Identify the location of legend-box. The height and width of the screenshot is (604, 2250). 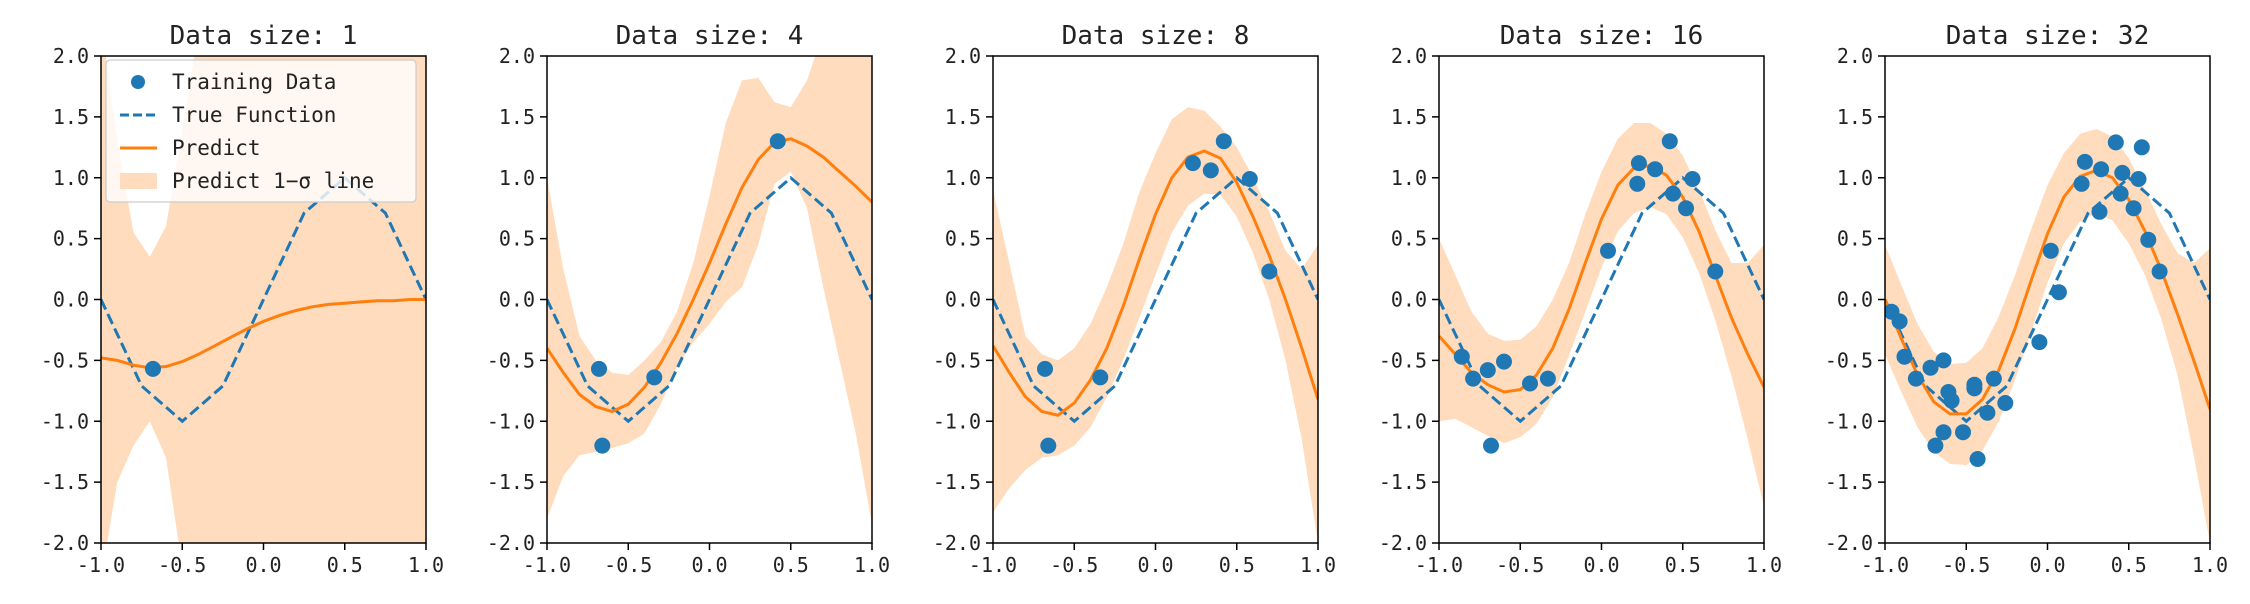
(261, 131).